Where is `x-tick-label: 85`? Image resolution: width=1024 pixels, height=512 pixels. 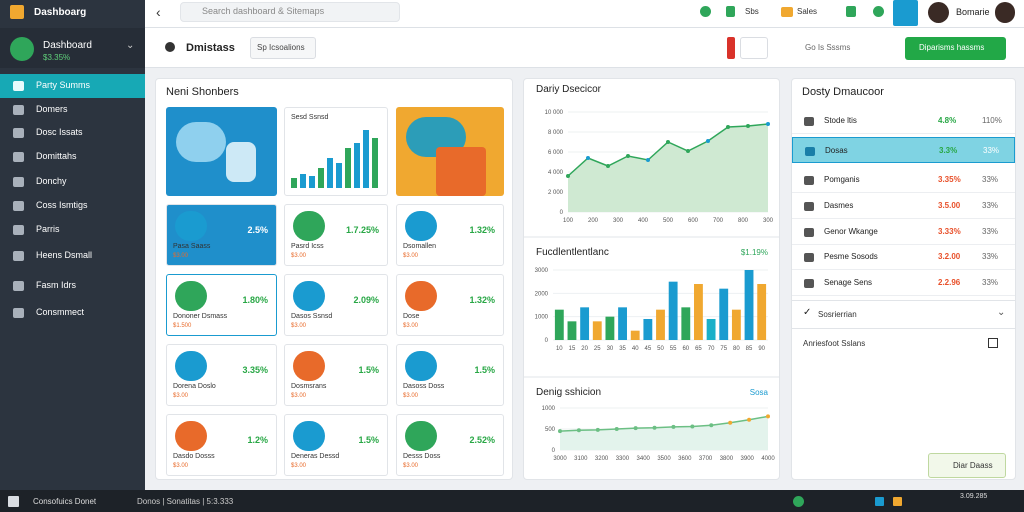 x-tick-label: 85 is located at coordinates (749, 349).